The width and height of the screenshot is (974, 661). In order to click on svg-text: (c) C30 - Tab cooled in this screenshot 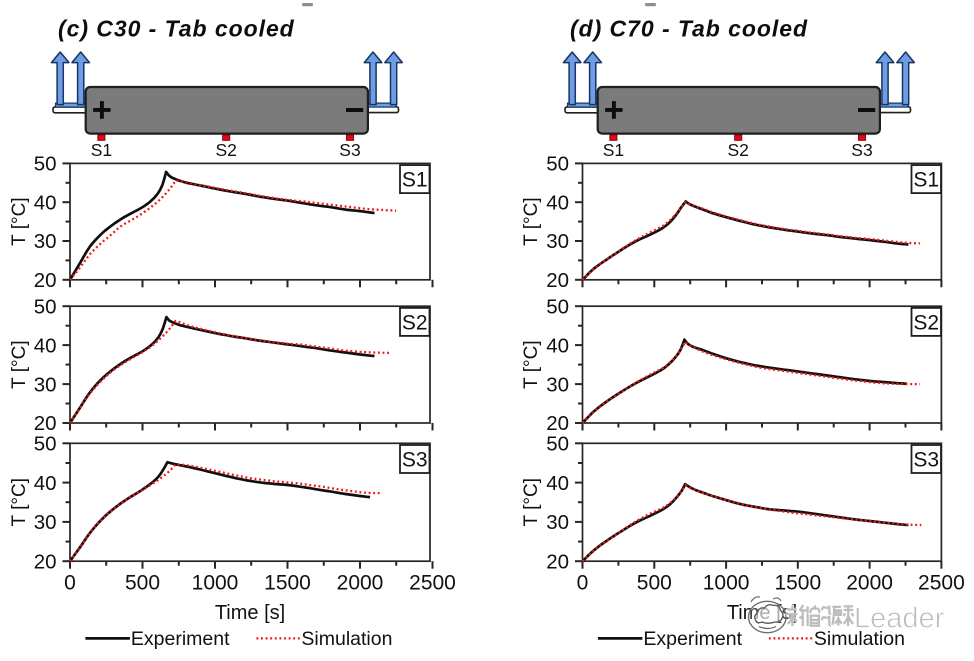, I will do `click(176, 29)`.